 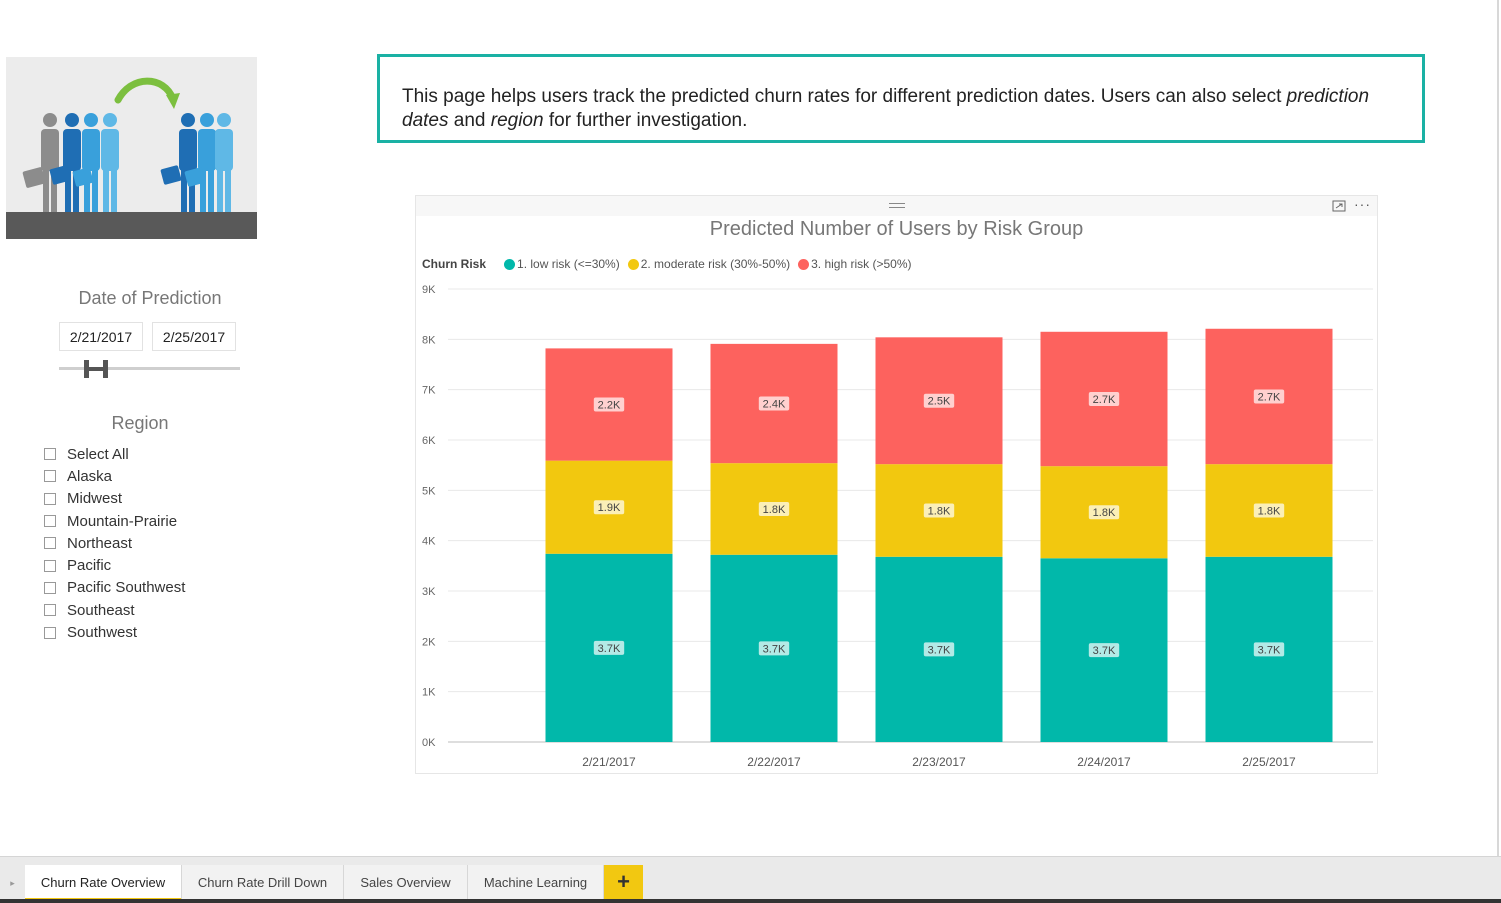 I want to click on tab-machine-learning: Machine Learning, so click(x=536, y=883).